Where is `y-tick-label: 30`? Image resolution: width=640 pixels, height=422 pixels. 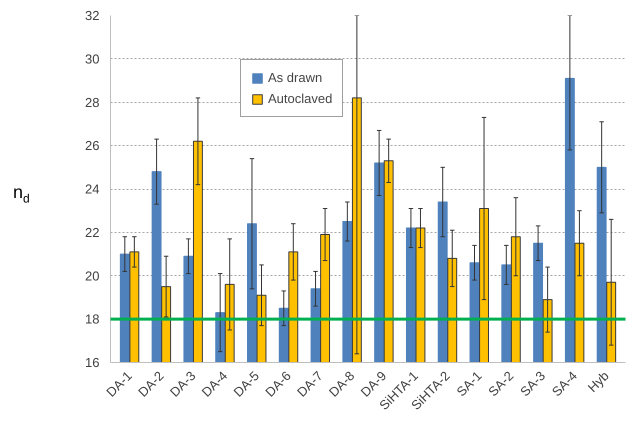
y-tick-label: 30 is located at coordinates (92, 58).